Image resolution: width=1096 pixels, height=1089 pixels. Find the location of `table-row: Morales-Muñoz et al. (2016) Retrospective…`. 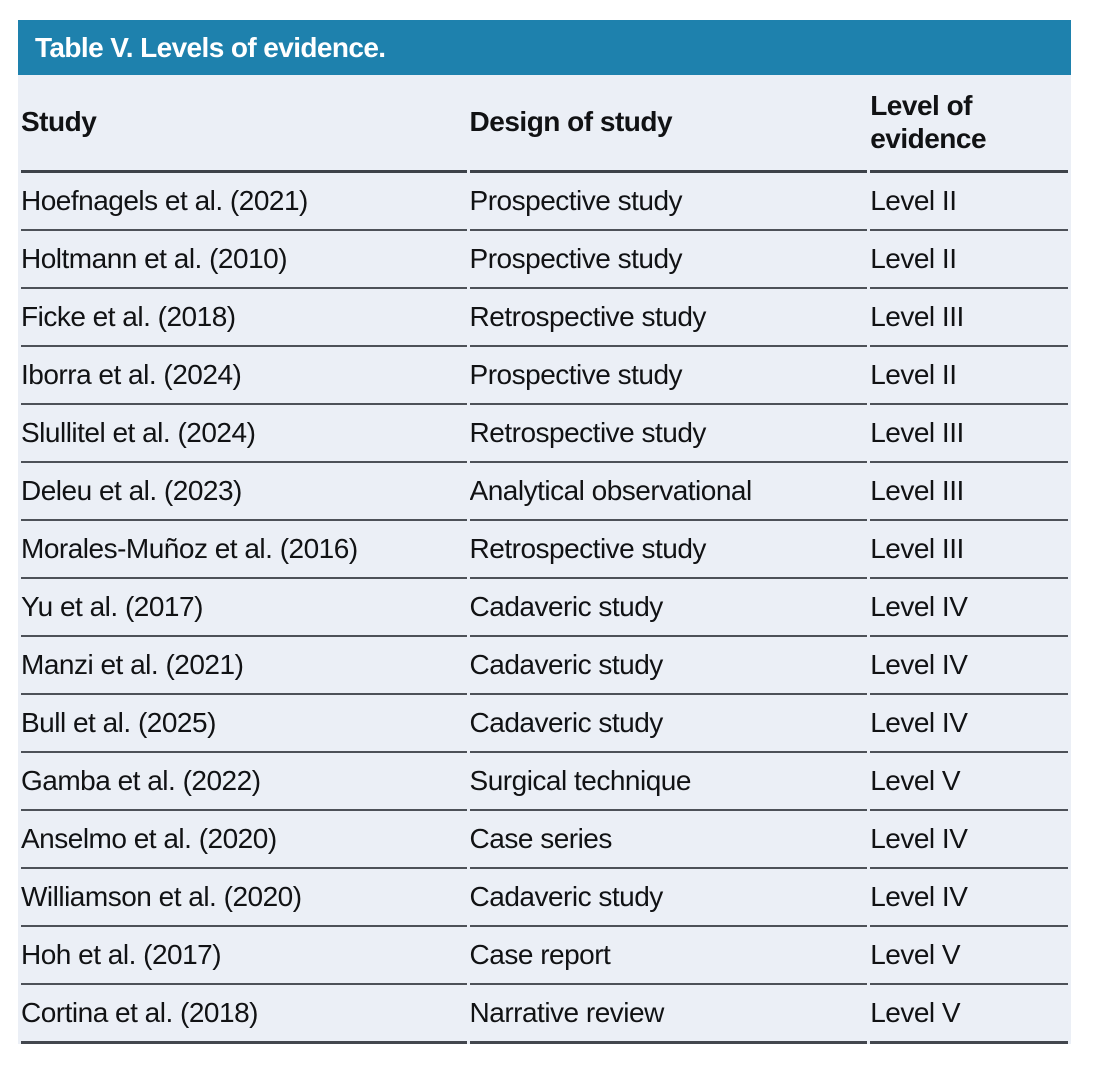

table-row: Morales-Muñoz et al. (2016) Retrospective… is located at coordinates (544, 550).